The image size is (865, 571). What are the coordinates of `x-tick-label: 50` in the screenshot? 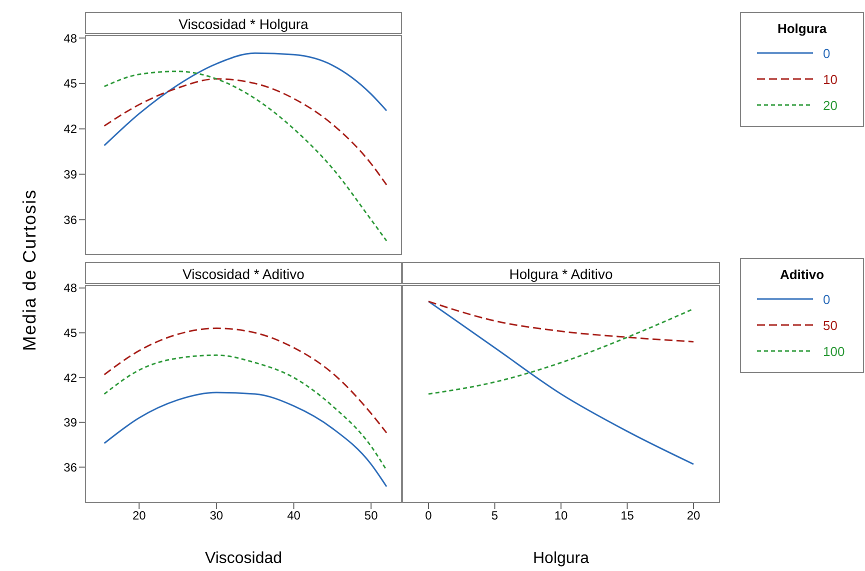 It's located at (371, 515).